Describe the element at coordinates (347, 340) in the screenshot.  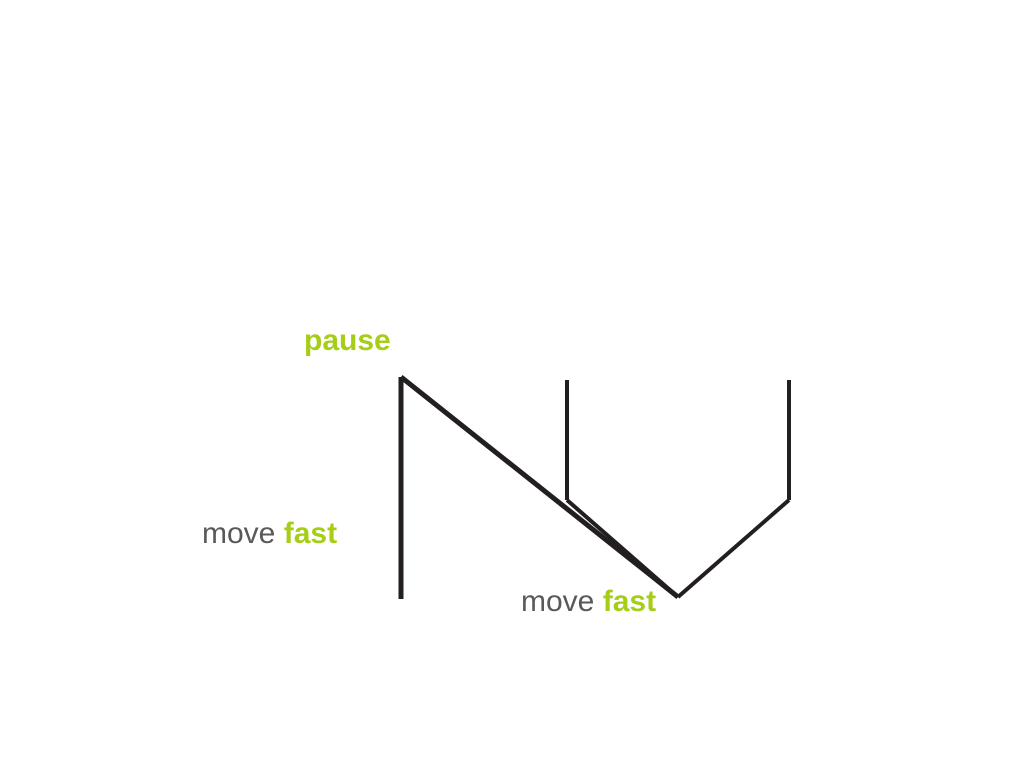
I see `pause-label: pause` at that location.